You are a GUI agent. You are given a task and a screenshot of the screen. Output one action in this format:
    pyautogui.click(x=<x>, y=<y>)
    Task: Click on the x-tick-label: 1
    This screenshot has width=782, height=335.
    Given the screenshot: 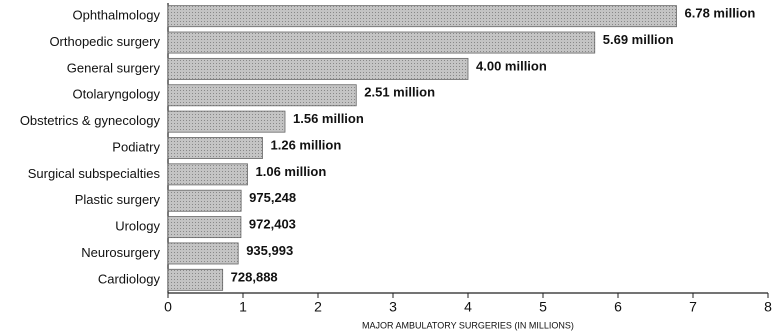 What is the action you would take?
    pyautogui.click(x=243, y=307)
    